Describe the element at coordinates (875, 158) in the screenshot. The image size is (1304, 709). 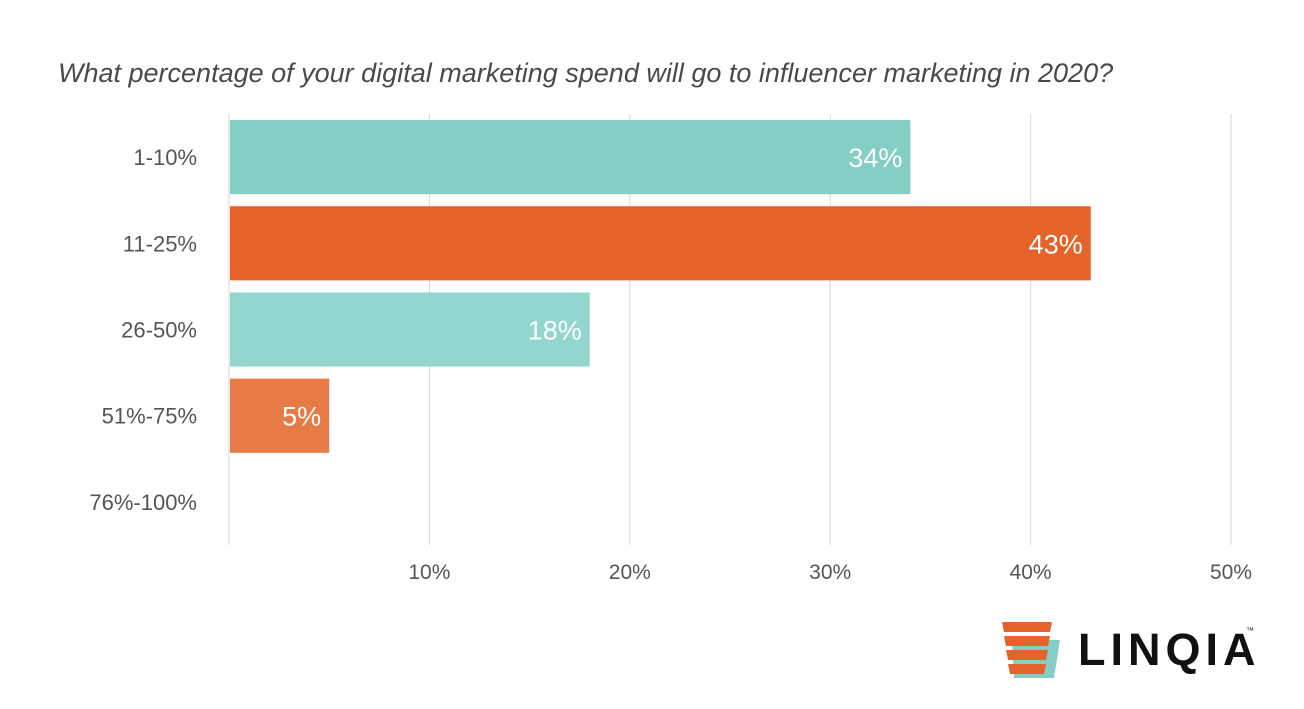
I see `data-label: 34%` at that location.